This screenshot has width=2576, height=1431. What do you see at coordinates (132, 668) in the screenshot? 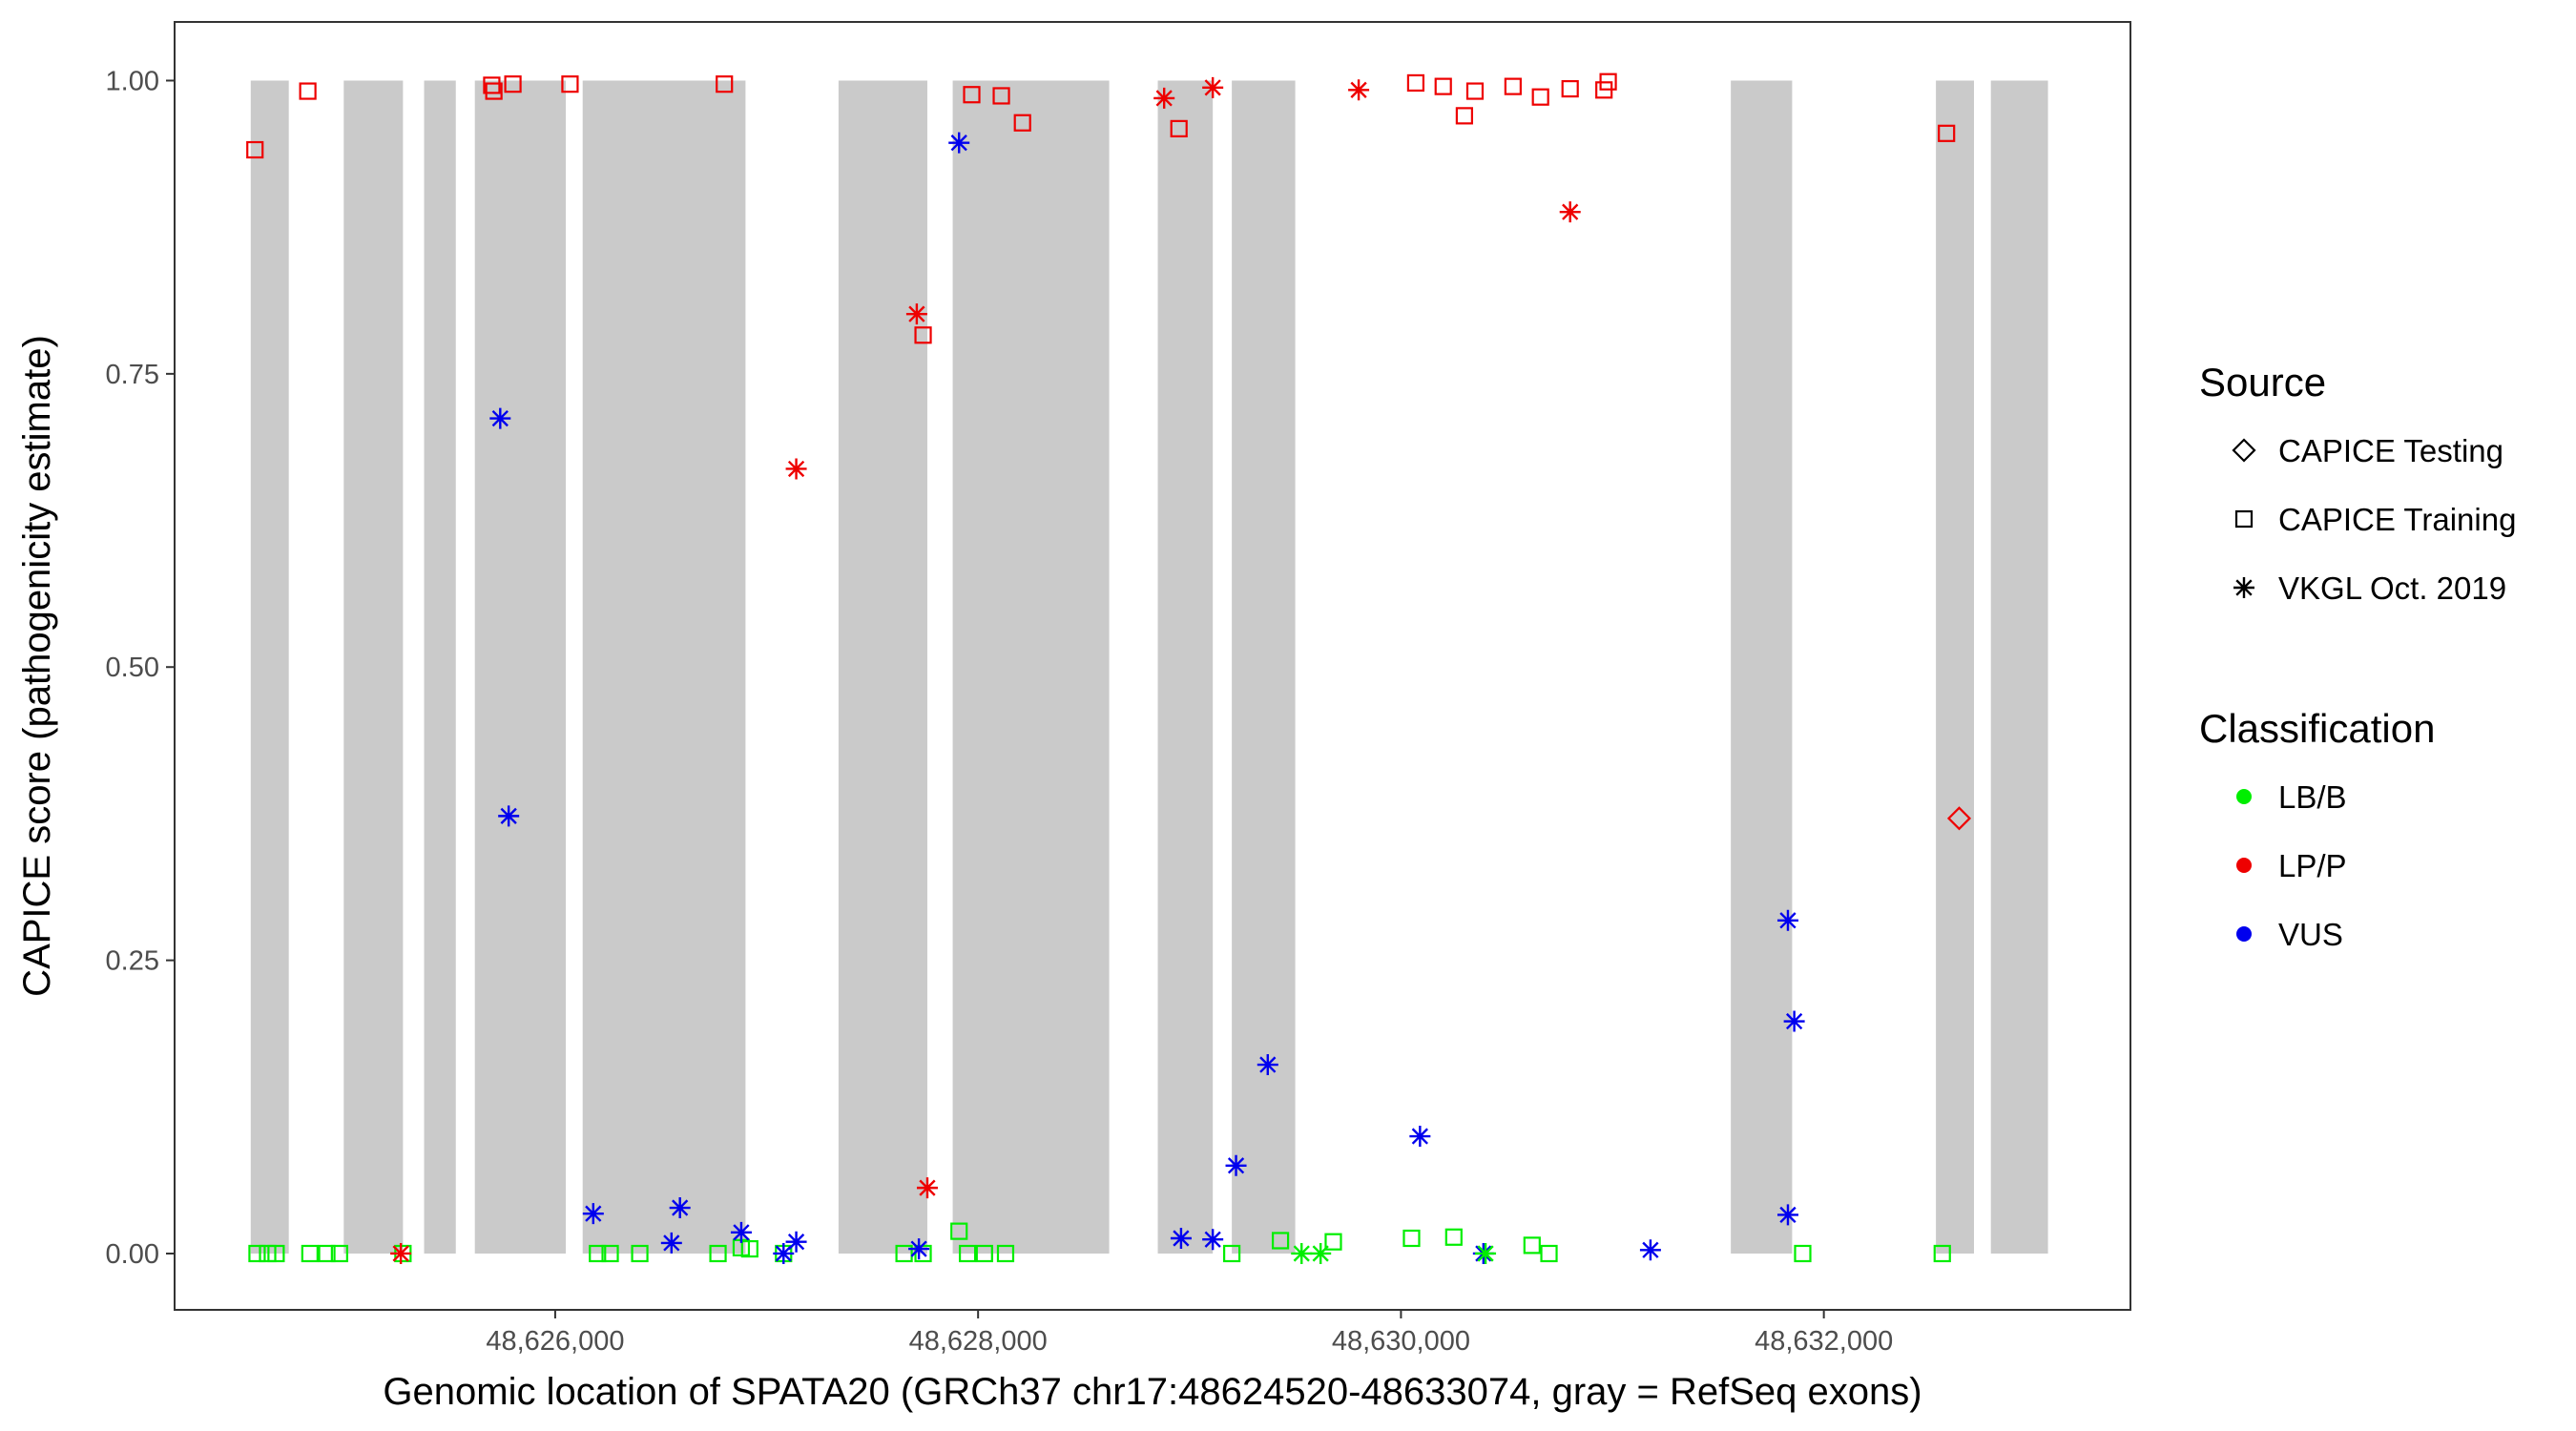
I see `y-tick-label: 0.50` at bounding box center [132, 668].